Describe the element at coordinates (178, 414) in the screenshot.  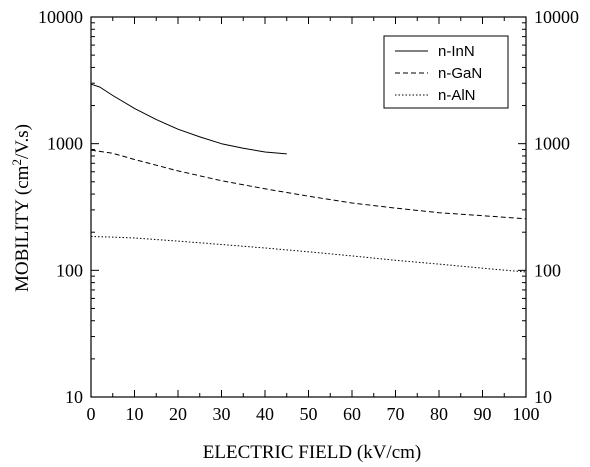
I see `x-tick-label: 20` at that location.